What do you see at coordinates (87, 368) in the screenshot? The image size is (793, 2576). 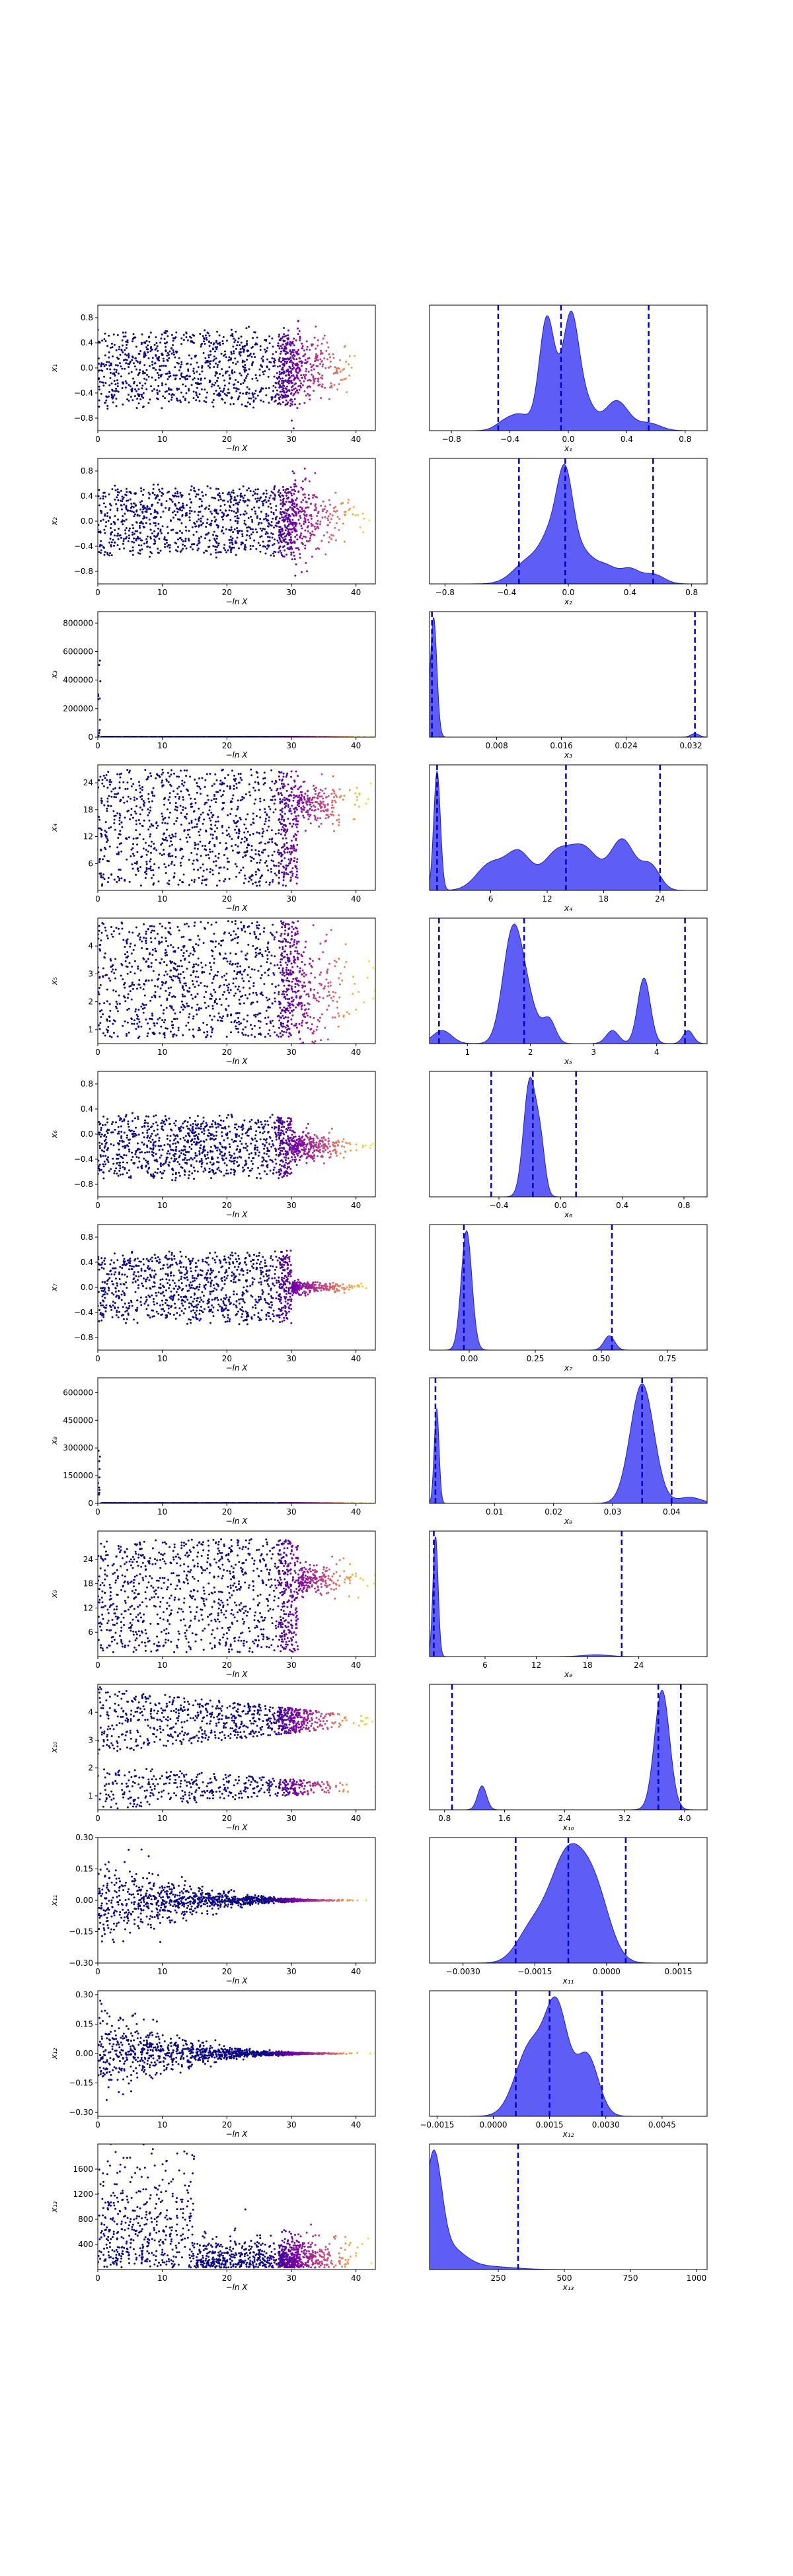 I see `y-tick-label: 0.0` at bounding box center [87, 368].